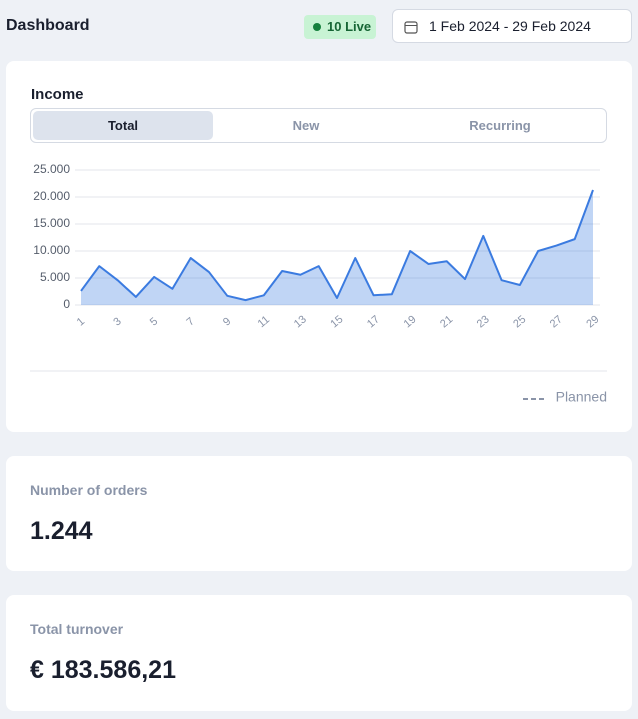 Image resolution: width=638 pixels, height=719 pixels. What do you see at coordinates (306, 125) in the screenshot?
I see `tab: New` at bounding box center [306, 125].